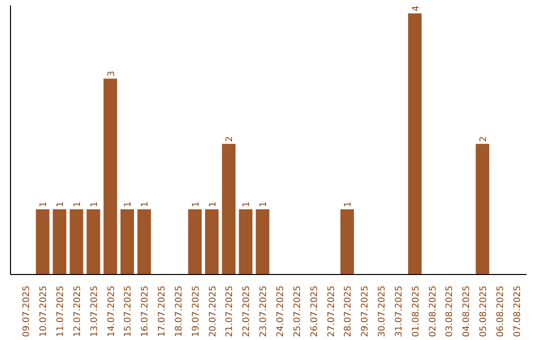 The image size is (540, 340). What do you see at coordinates (349, 312) in the screenshot?
I see `x-tick-label: 28.07.2025` at bounding box center [349, 312].